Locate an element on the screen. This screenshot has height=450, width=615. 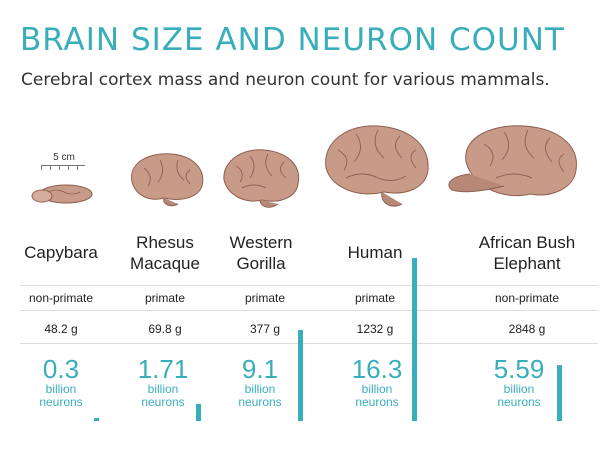
neuron-bar-human is located at coordinates (414, 339).